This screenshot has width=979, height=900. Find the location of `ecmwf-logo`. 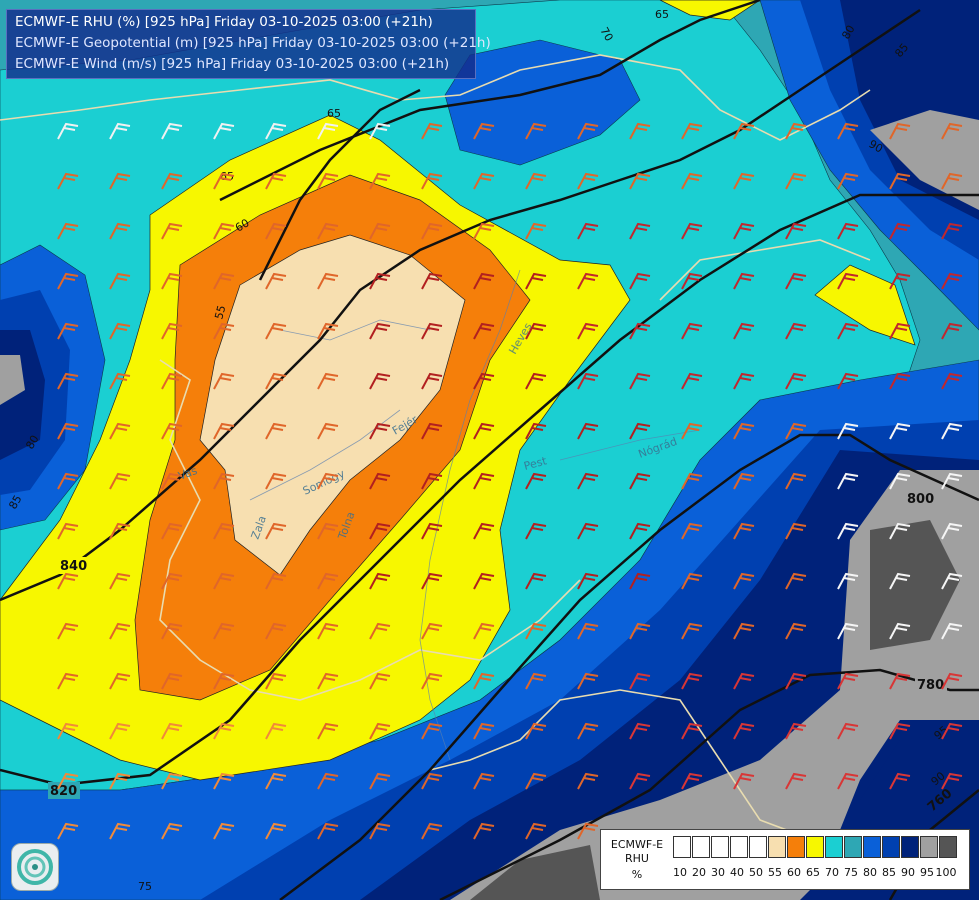

ecmwf-logo is located at coordinates (35, 867).